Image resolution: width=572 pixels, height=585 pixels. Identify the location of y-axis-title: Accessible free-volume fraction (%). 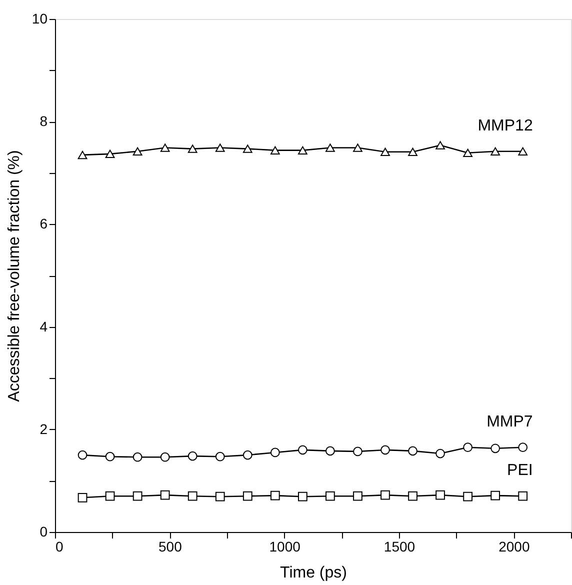
(14, 276).